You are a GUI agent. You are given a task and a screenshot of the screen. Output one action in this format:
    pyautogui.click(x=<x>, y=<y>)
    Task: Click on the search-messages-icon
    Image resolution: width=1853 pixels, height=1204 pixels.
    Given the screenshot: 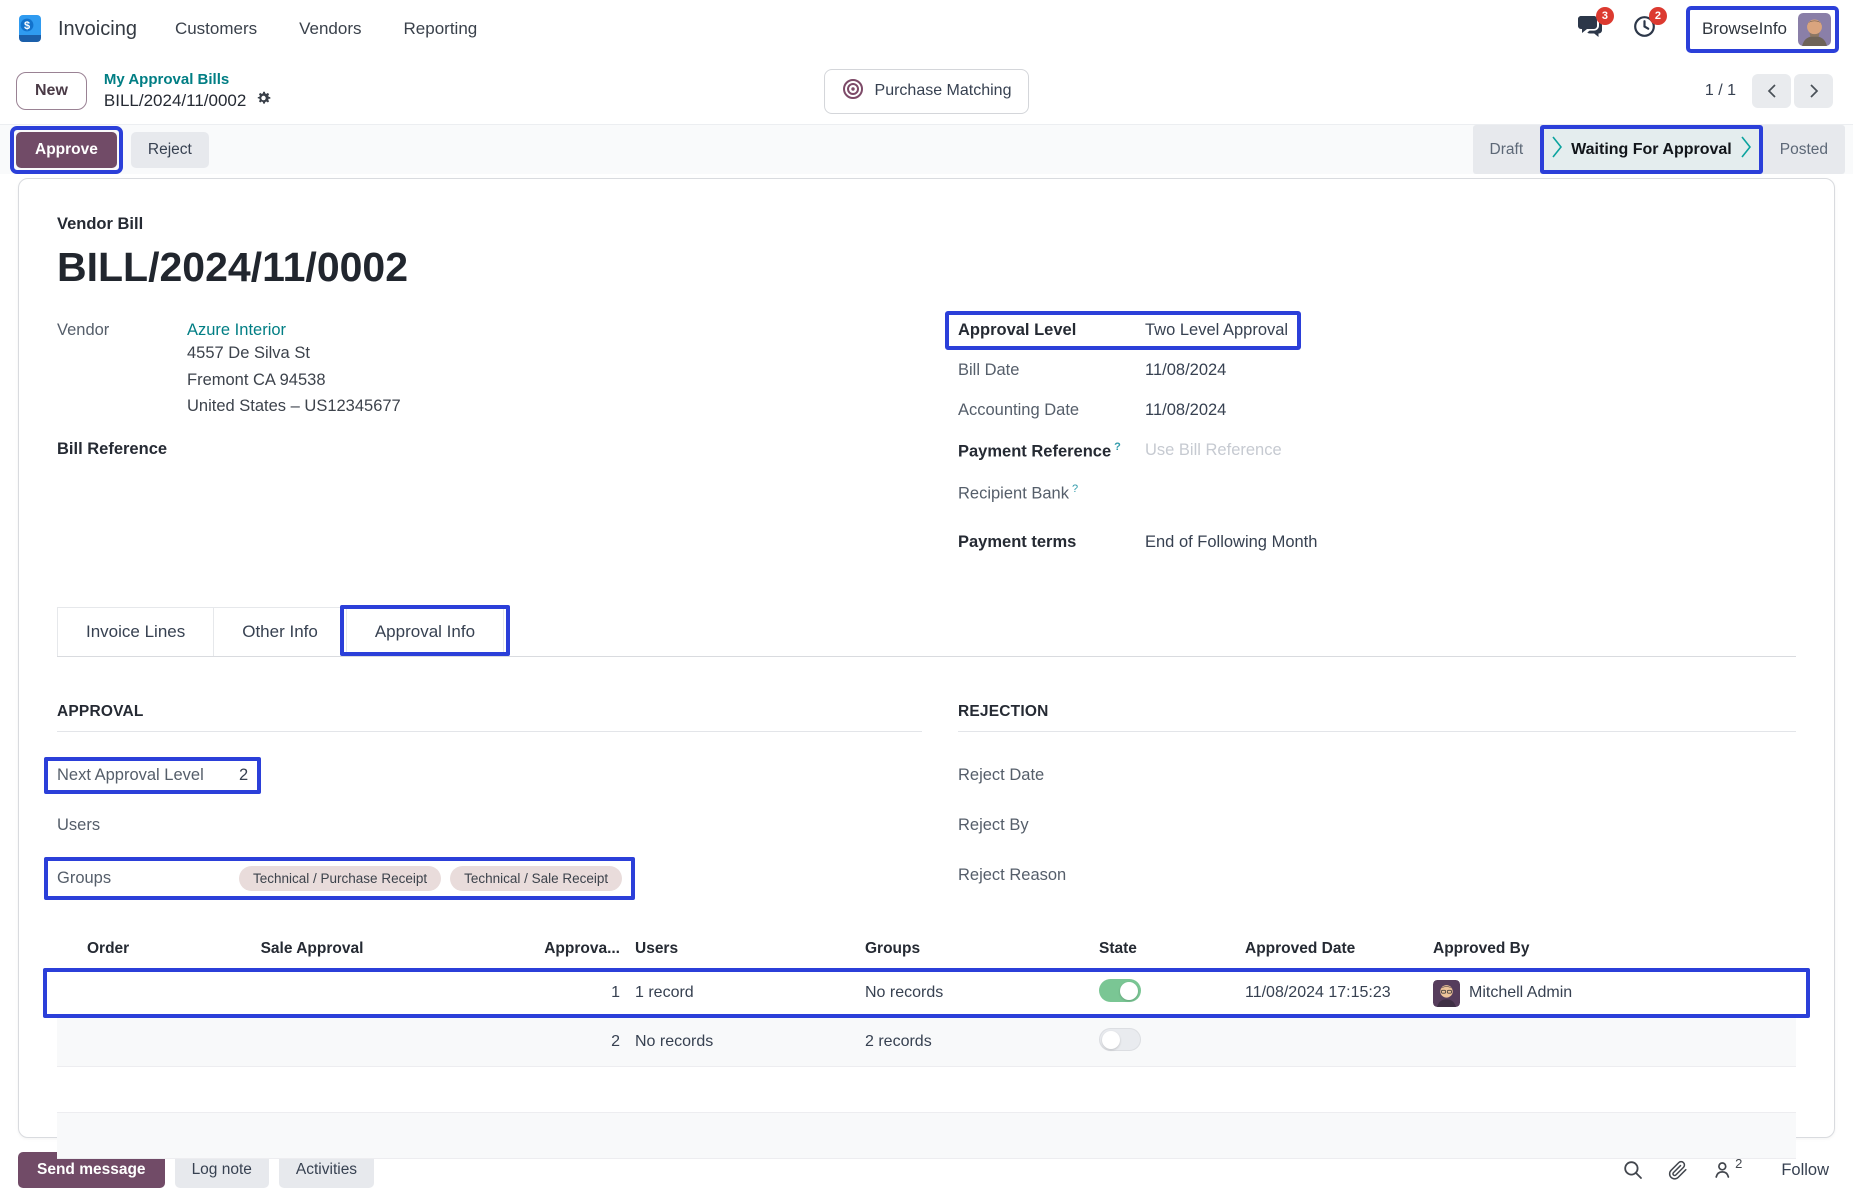 What is the action you would take?
    pyautogui.click(x=1633, y=1170)
    